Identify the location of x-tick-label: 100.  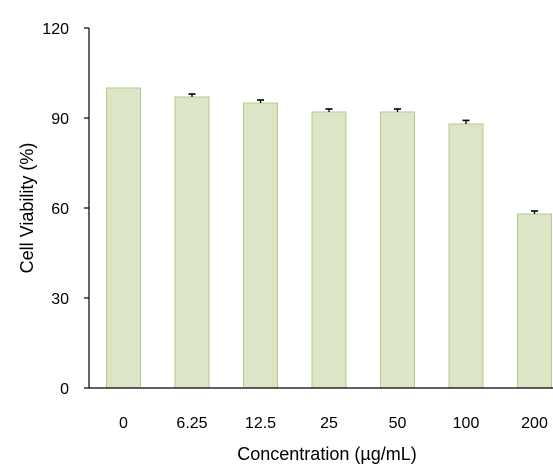
(466, 423).